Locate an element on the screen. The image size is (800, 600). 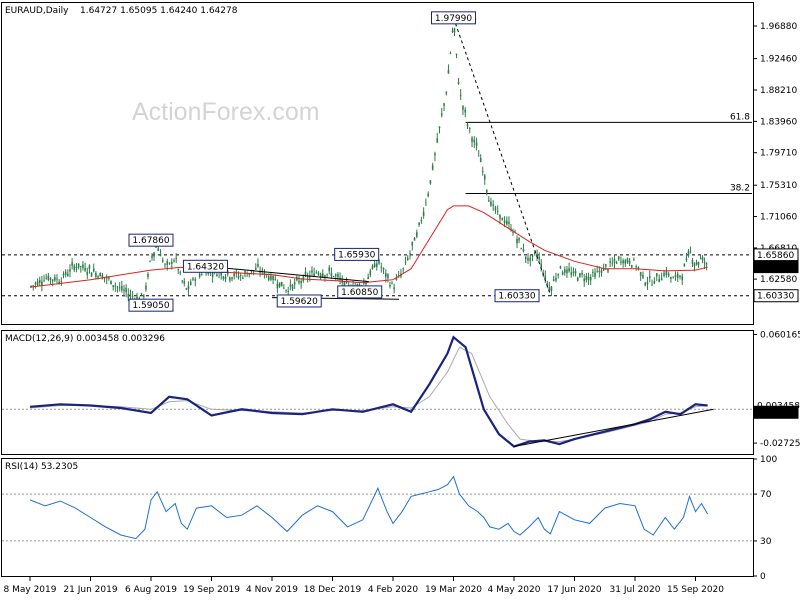
x-tick-label-11: 15 Sep 2020 is located at coordinates (695, 590).